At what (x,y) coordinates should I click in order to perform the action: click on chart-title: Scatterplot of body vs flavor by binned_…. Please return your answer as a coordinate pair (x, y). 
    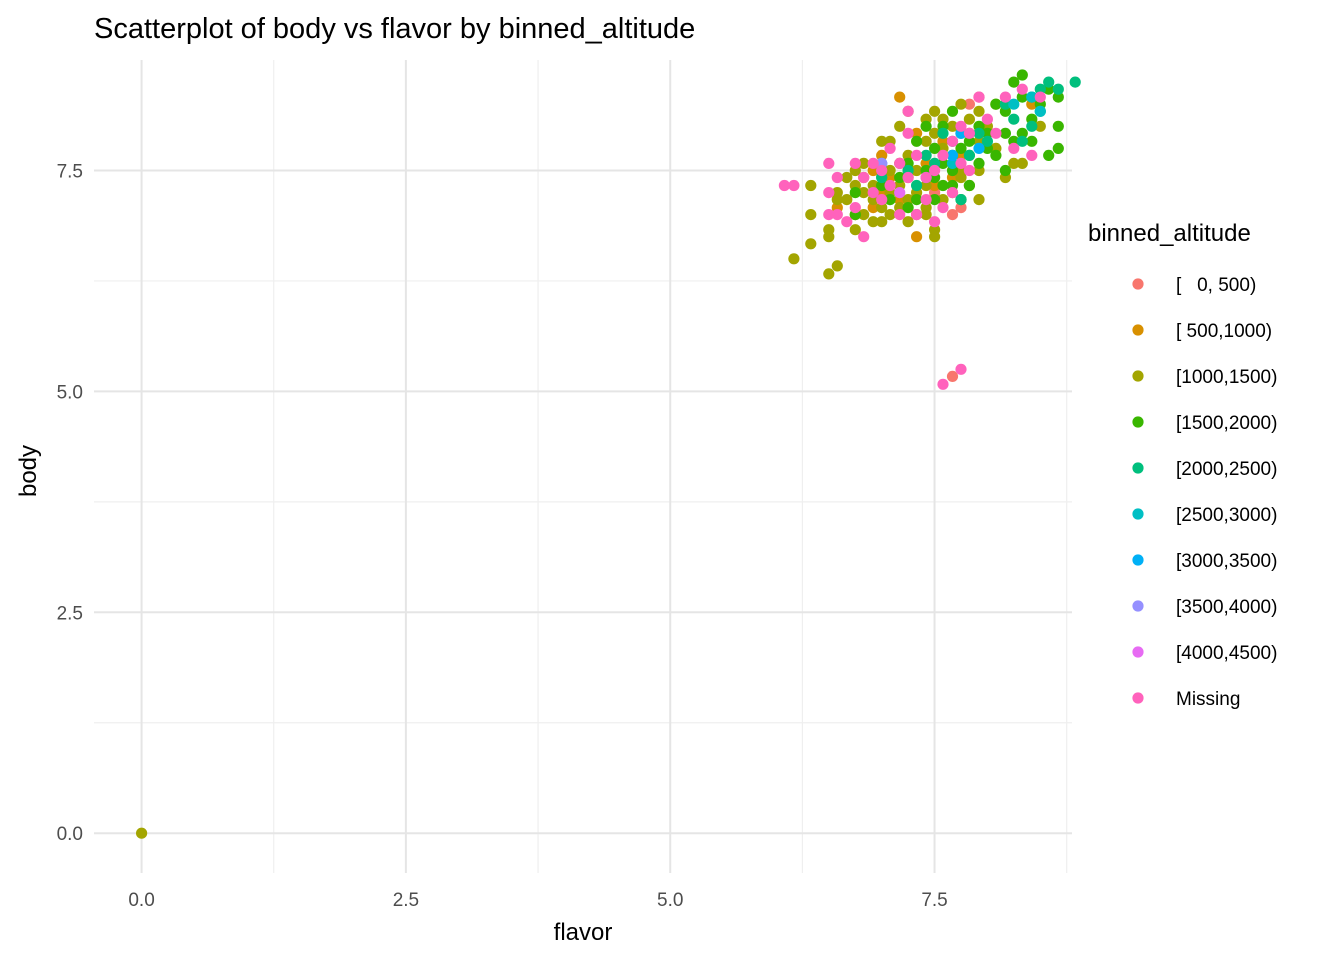
    Looking at the image, I should click on (394, 29).